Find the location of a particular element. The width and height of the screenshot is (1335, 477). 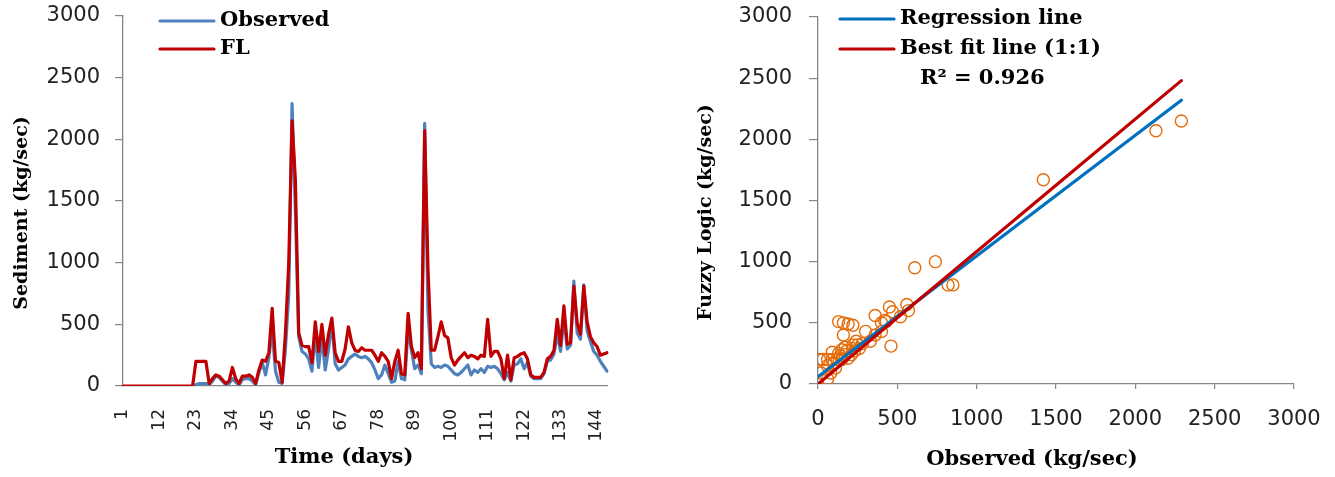

x-axis-title: Time (days) is located at coordinates (344, 456).